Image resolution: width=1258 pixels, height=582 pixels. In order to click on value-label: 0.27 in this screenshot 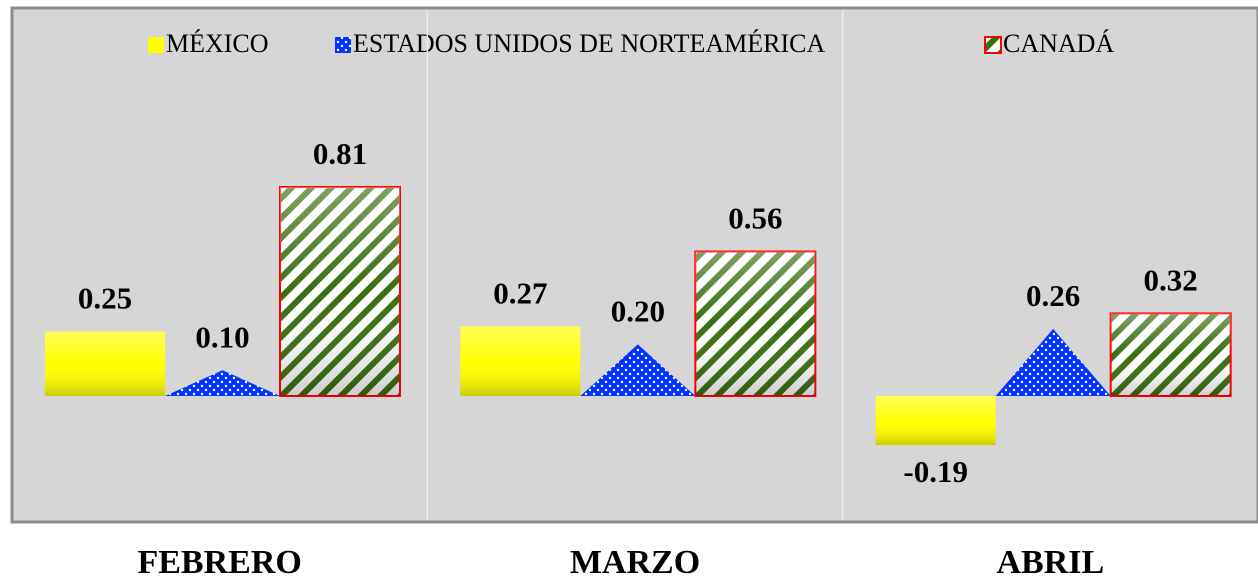, I will do `click(520, 292)`.